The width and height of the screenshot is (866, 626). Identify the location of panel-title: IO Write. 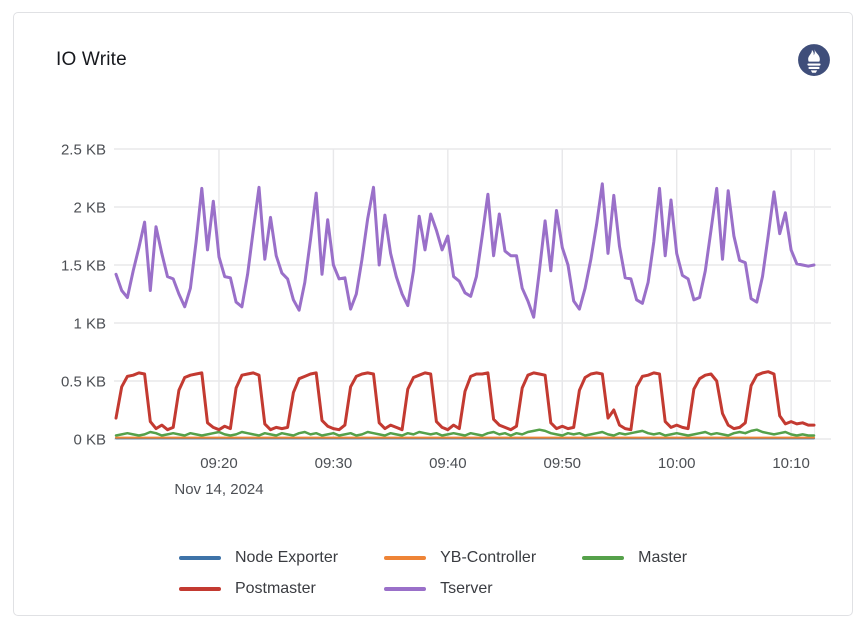
(91, 59).